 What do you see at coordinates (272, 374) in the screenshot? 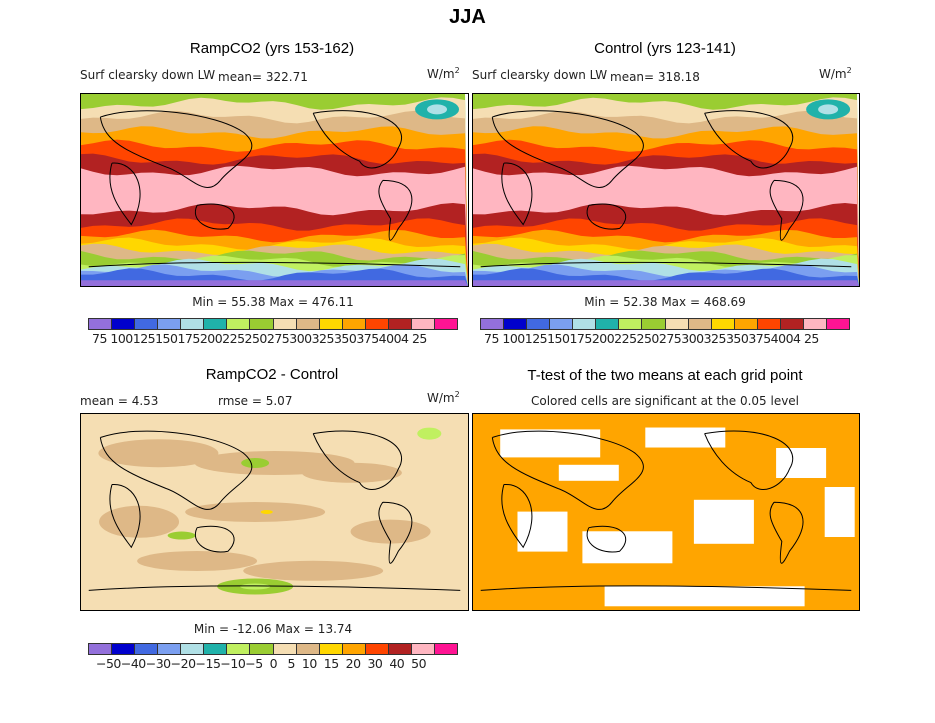
I see `panel3-title: RampCO2 - Control` at bounding box center [272, 374].